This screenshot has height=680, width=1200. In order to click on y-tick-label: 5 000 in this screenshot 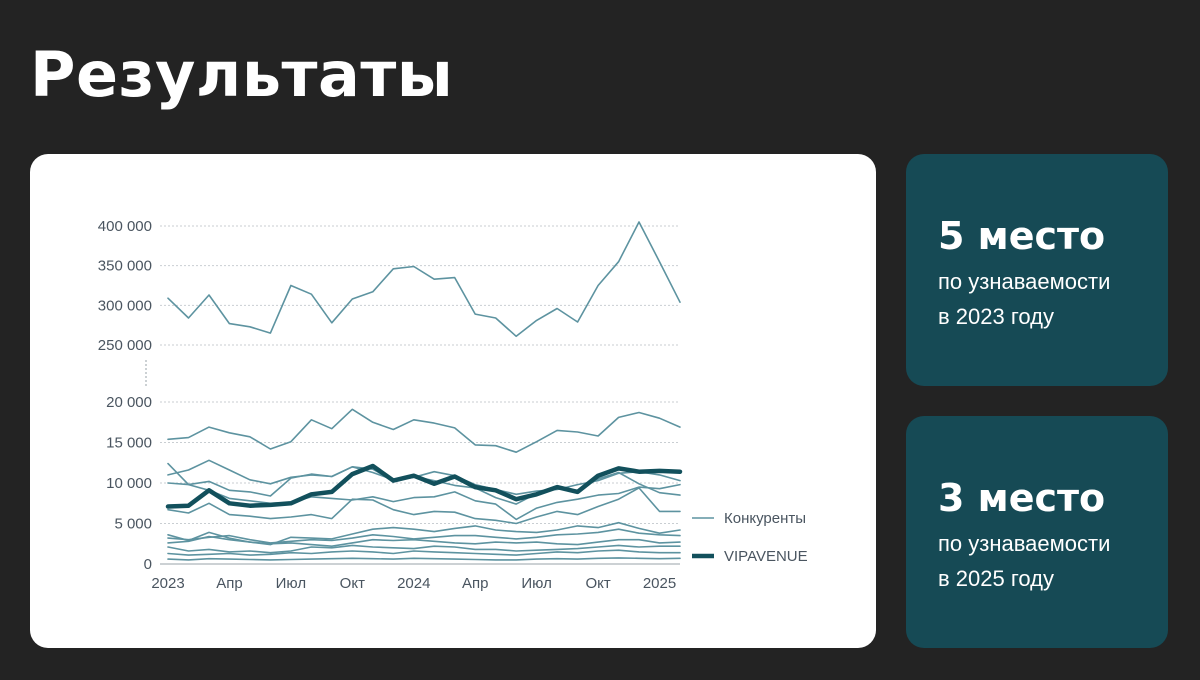, I will do `click(133, 524)`.